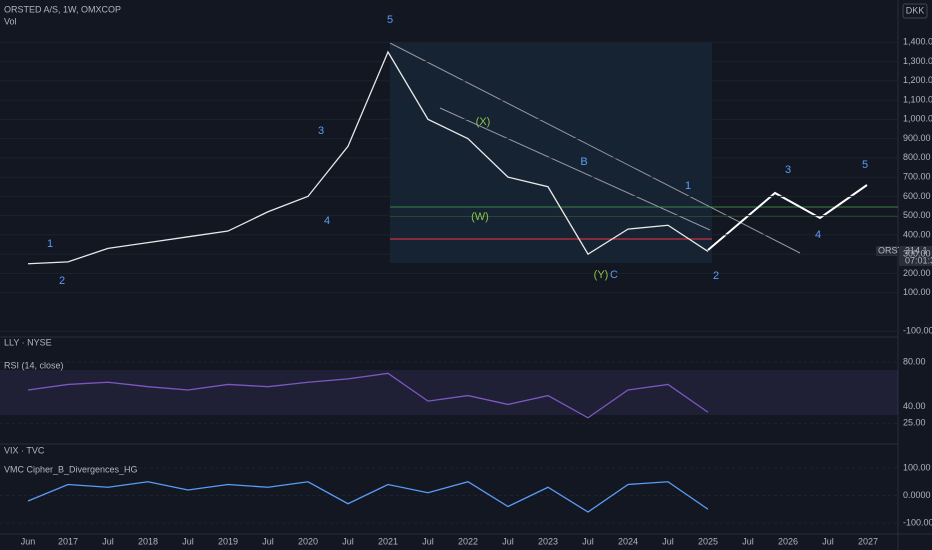 This screenshot has width=932, height=550. What do you see at coordinates (917, 61) in the screenshot?
I see `y-tick-label: 1,300.00` at bounding box center [917, 61].